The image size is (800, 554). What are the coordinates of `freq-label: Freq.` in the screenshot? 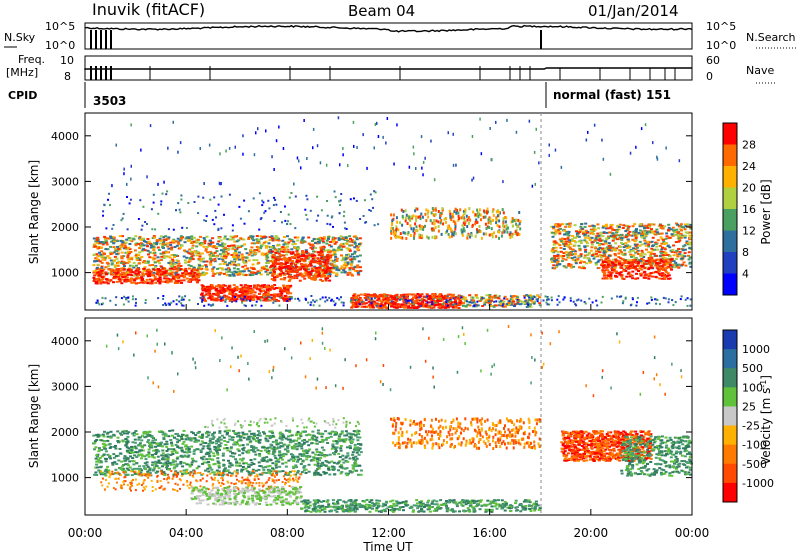 It's located at (31, 59).